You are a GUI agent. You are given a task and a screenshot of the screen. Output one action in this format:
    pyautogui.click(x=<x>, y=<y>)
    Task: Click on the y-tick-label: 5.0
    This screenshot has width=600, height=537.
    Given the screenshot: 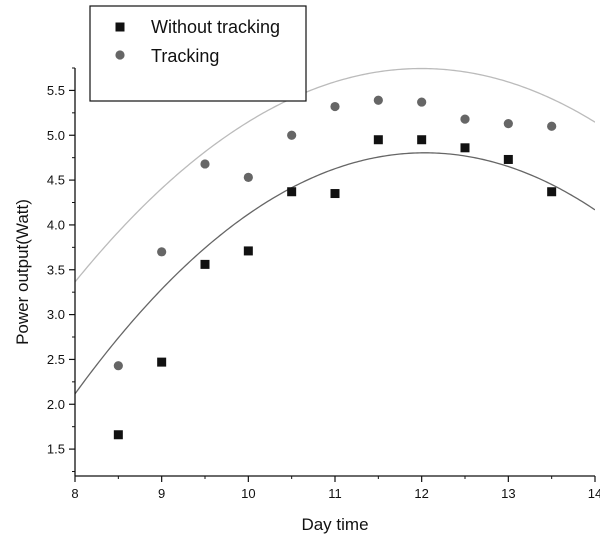 What is the action you would take?
    pyautogui.click(x=56, y=135)
    